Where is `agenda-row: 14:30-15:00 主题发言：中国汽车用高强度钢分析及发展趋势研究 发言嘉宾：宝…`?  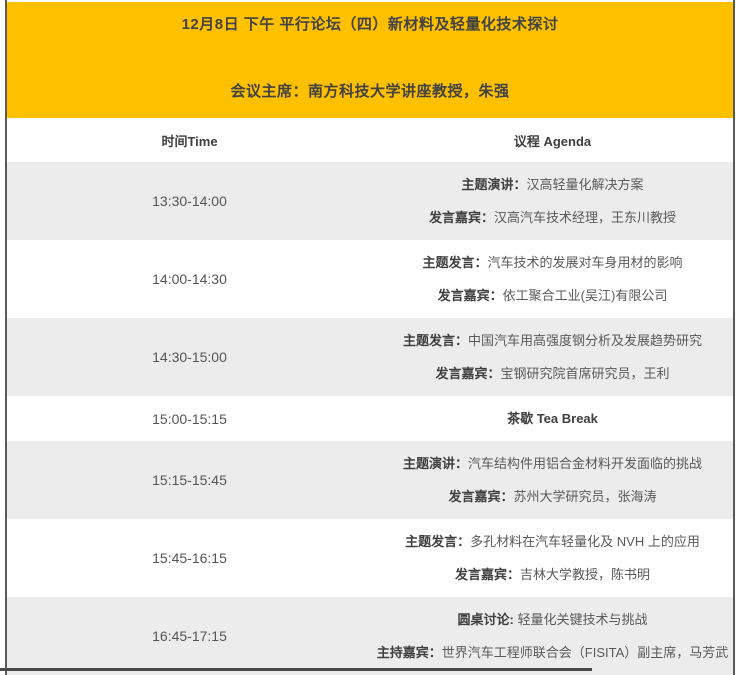
agenda-row: 14:30-15:00 主题发言：中国汽车用高强度钢分析及发展趋势研究 发言嘉宾：宝… is located at coordinates (370, 357).